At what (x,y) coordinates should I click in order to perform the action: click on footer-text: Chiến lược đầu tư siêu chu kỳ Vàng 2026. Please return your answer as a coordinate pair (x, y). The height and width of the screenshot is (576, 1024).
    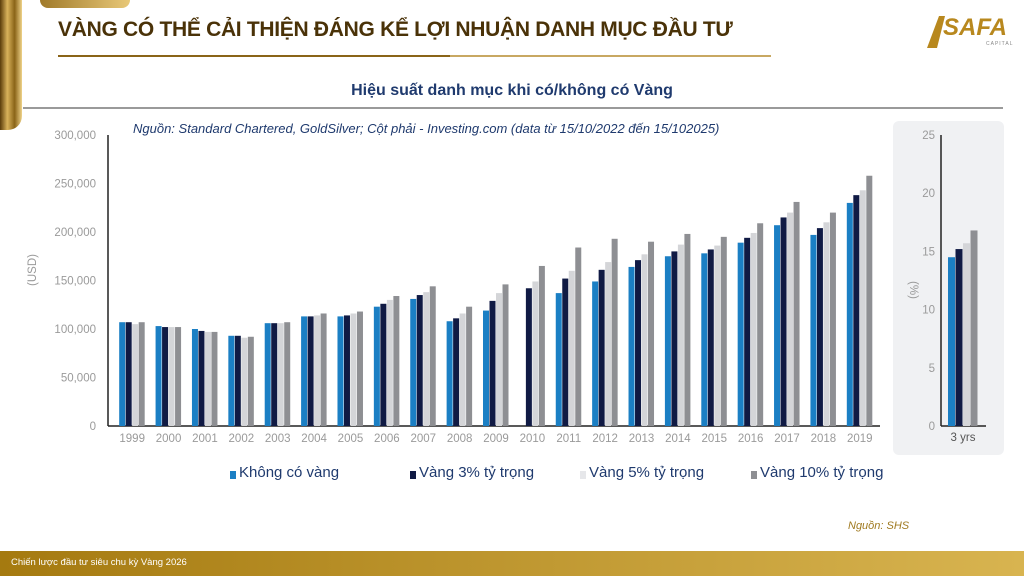
    Looking at the image, I should click on (99, 562).